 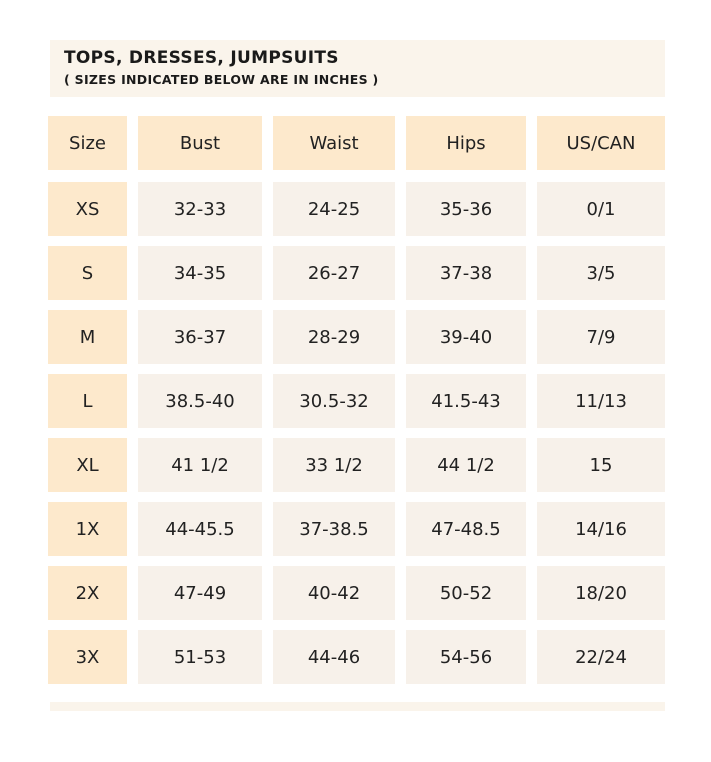 I want to click on table-cell: 40-42, so click(x=334, y=593).